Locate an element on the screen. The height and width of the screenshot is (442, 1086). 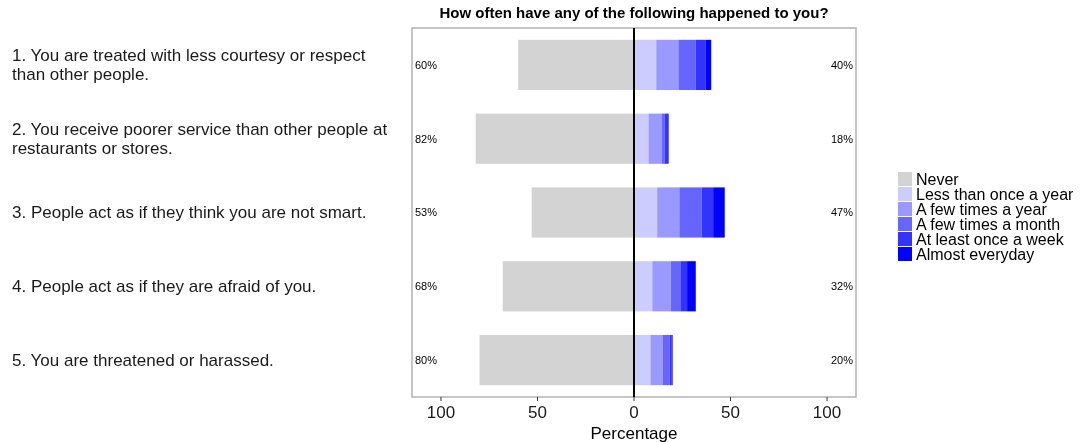
annotation: 20% is located at coordinates (842, 359).